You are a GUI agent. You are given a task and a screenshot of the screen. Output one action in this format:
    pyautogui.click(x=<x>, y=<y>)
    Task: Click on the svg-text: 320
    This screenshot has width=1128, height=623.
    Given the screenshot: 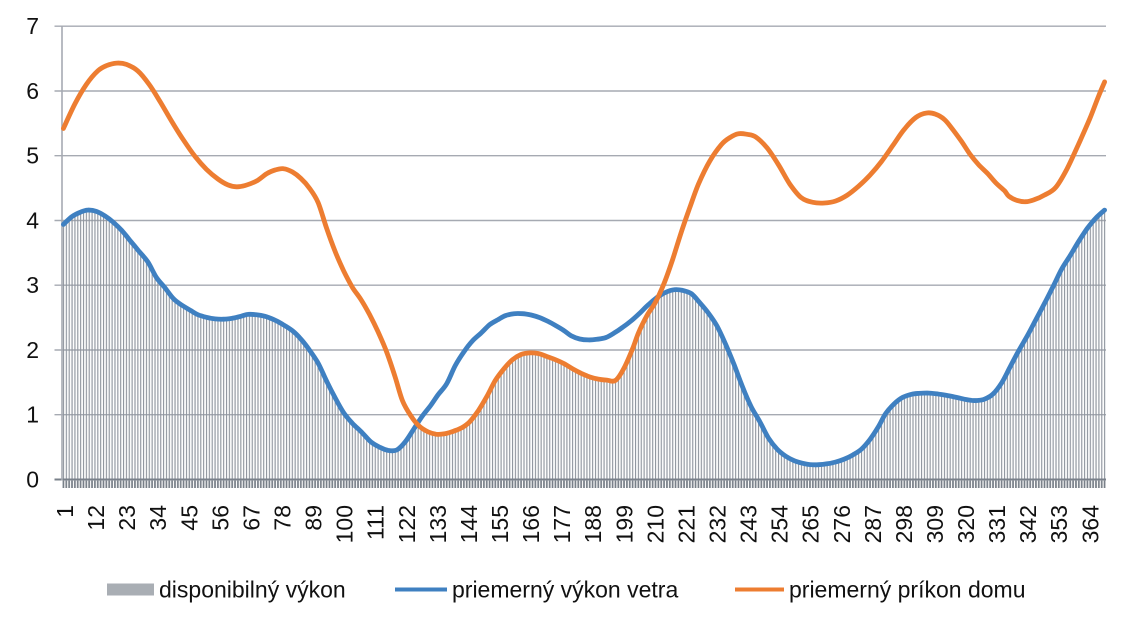 What is the action you would take?
    pyautogui.click(x=966, y=524)
    